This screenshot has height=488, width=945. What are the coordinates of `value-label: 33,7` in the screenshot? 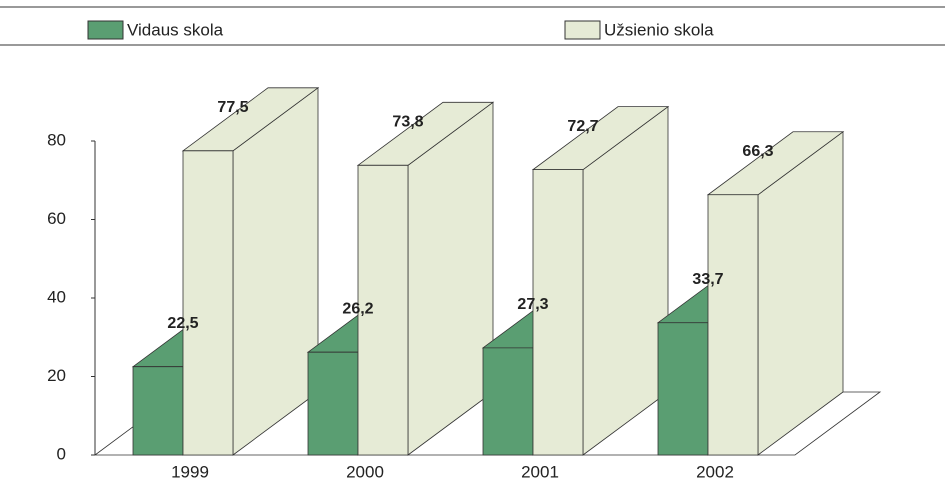 It's located at (707, 279).